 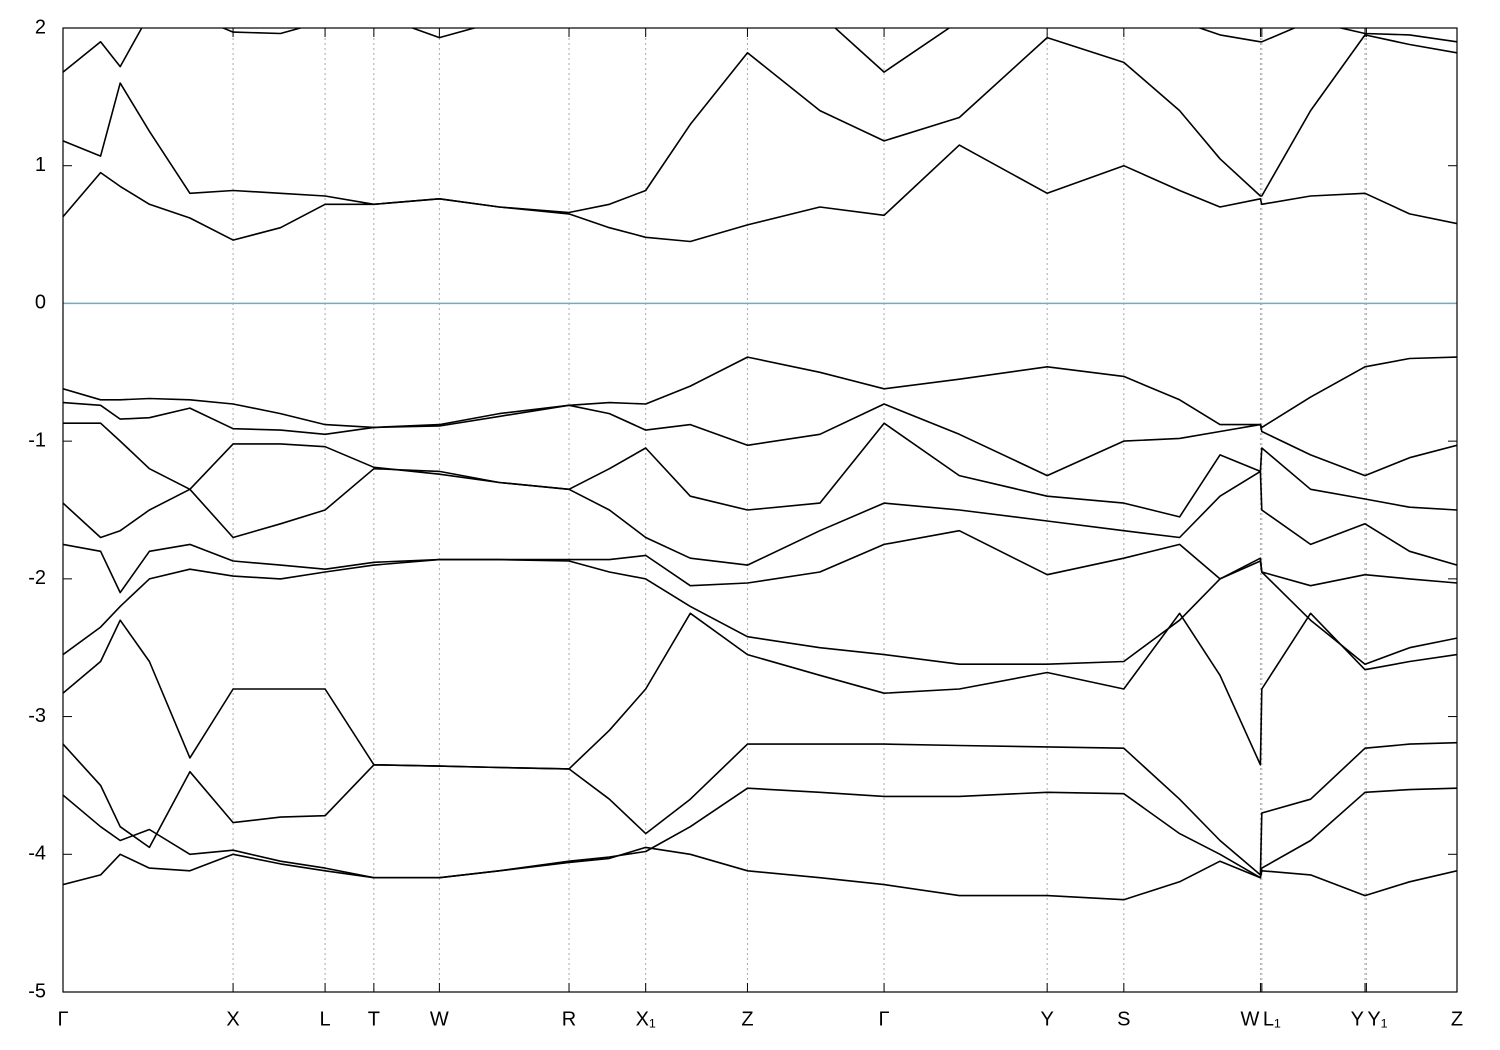 What do you see at coordinates (37, 854) in the screenshot?
I see `y-tick-label: -4` at bounding box center [37, 854].